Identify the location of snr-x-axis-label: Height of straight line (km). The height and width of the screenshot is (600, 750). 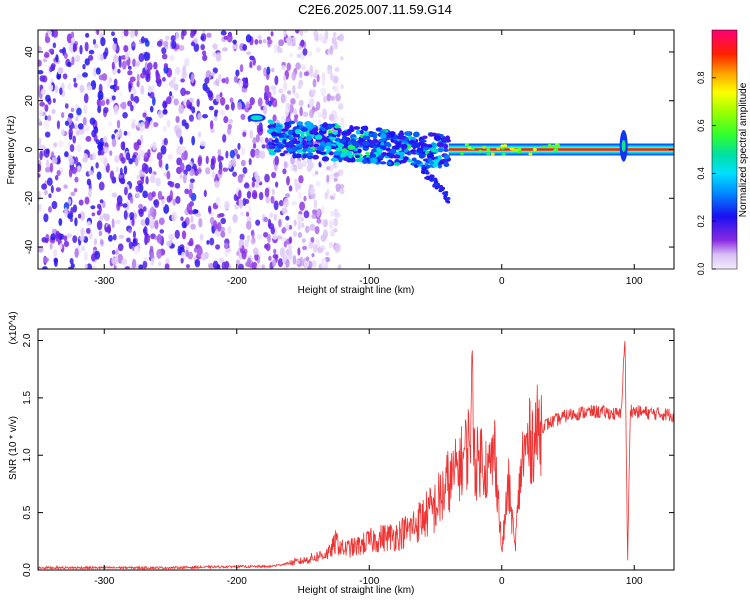
(356, 590).